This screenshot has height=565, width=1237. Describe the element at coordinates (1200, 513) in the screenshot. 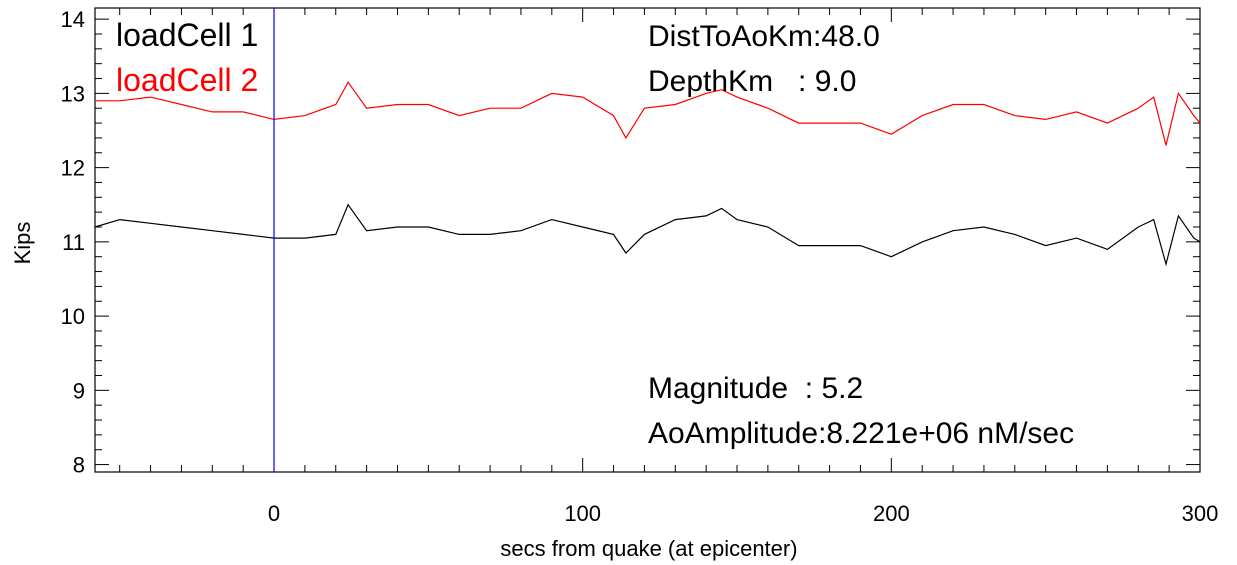

I see `x-tick-label: 300` at that location.